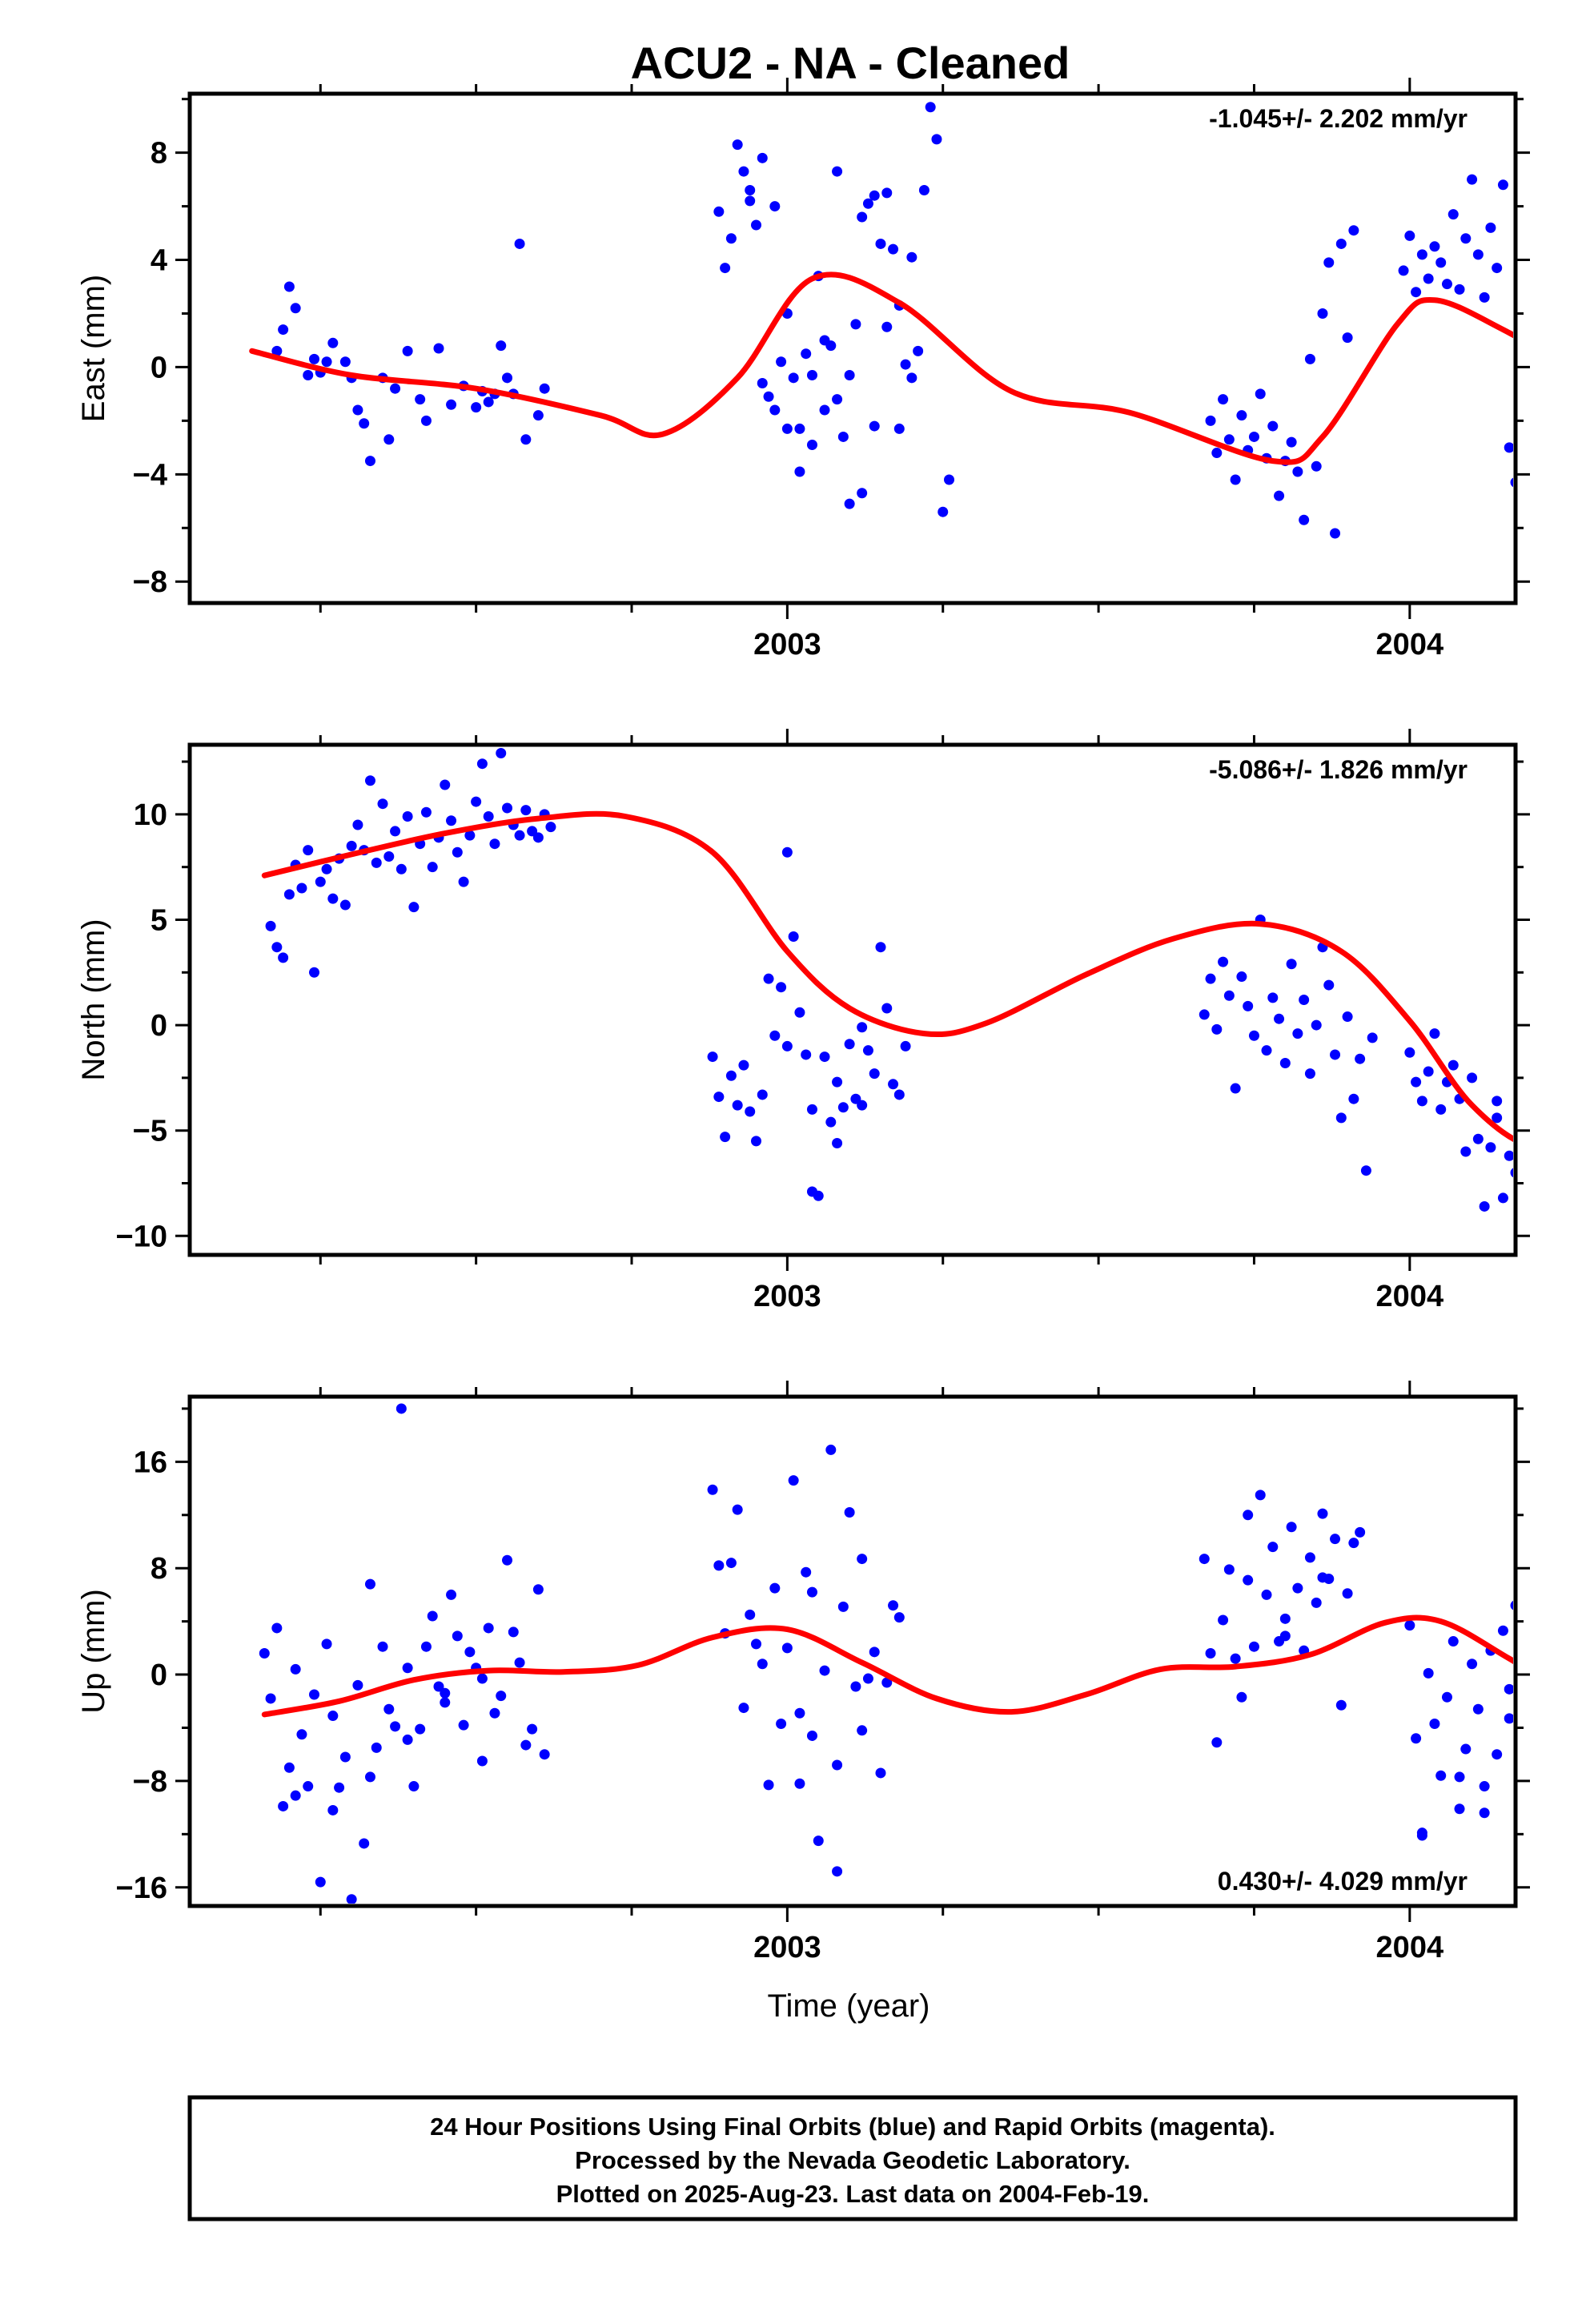 The width and height of the screenshot is (1582, 2324). What do you see at coordinates (850, 63) in the screenshot?
I see `figure-title: ACU2 - NA - Cleaned` at bounding box center [850, 63].